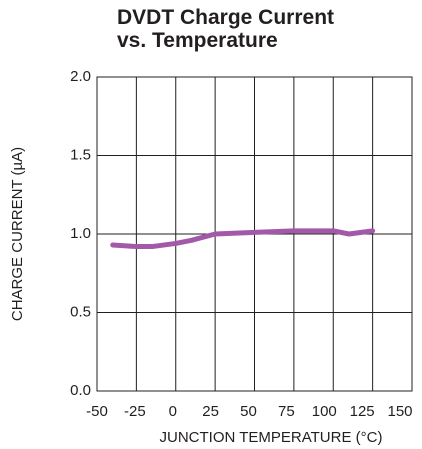  Describe the element at coordinates (80, 311) in the screenshot. I see `y-tick-label: 0.5` at that location.